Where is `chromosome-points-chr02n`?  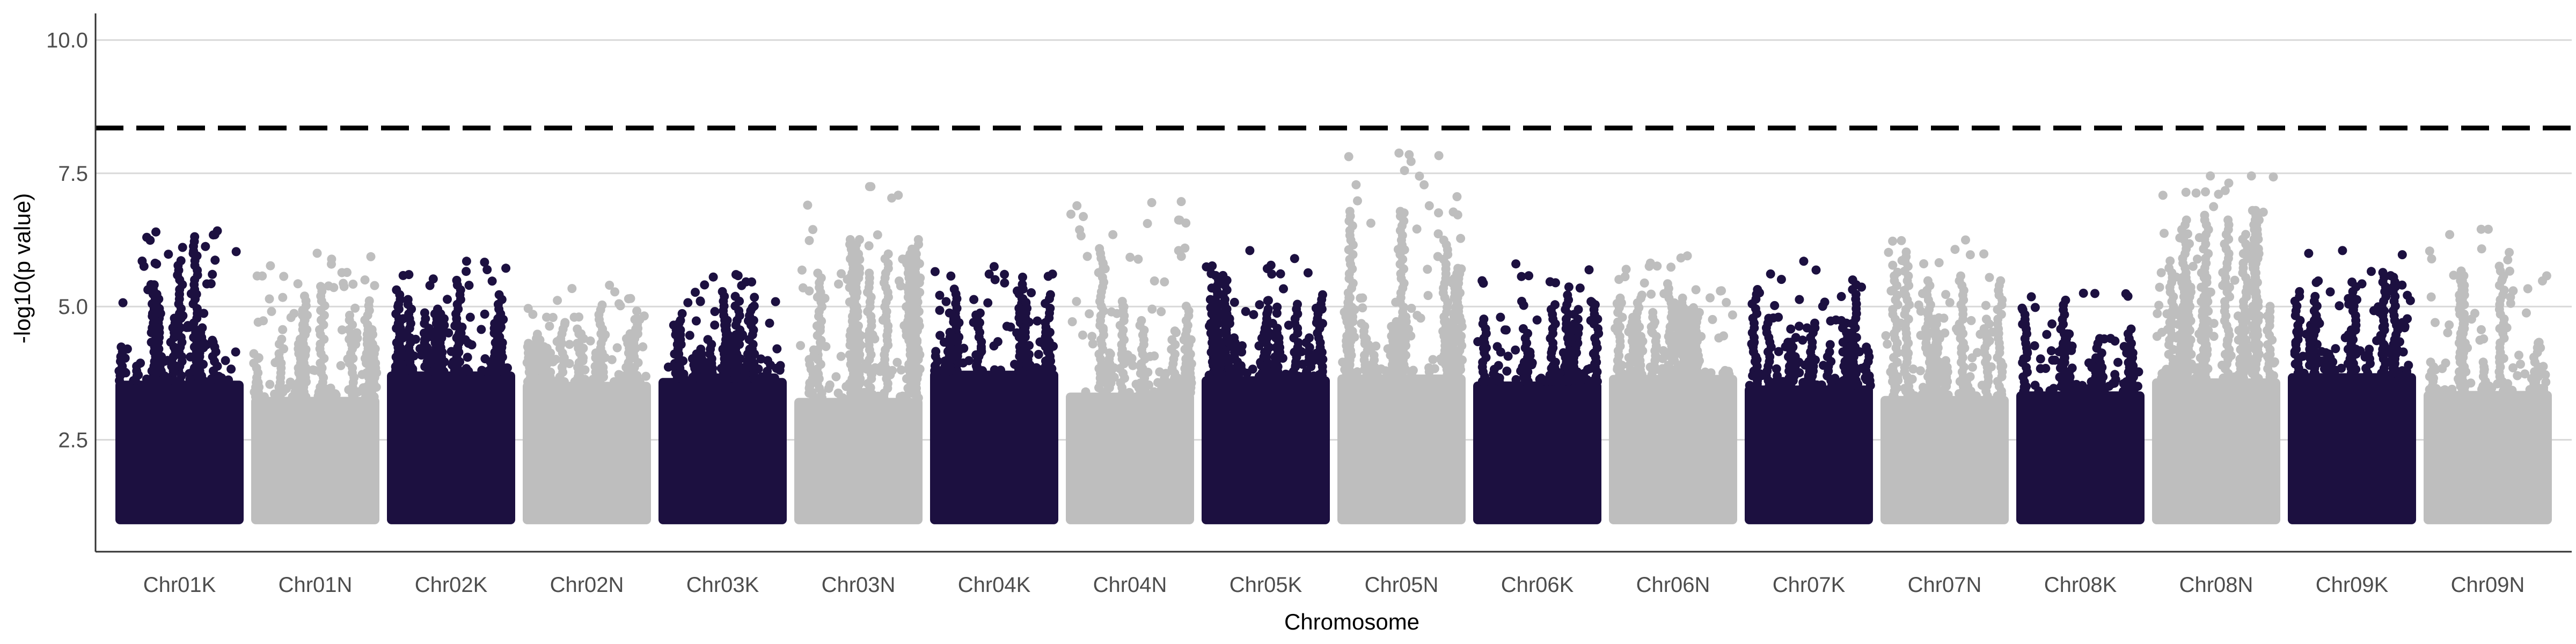 chromosome-points-chr02n is located at coordinates (586, 402).